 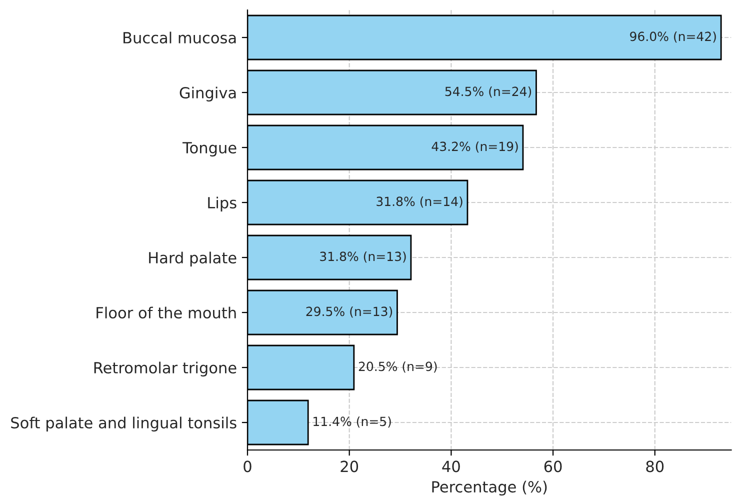 I want to click on y-tick-label: Gingiva, so click(x=208, y=94).